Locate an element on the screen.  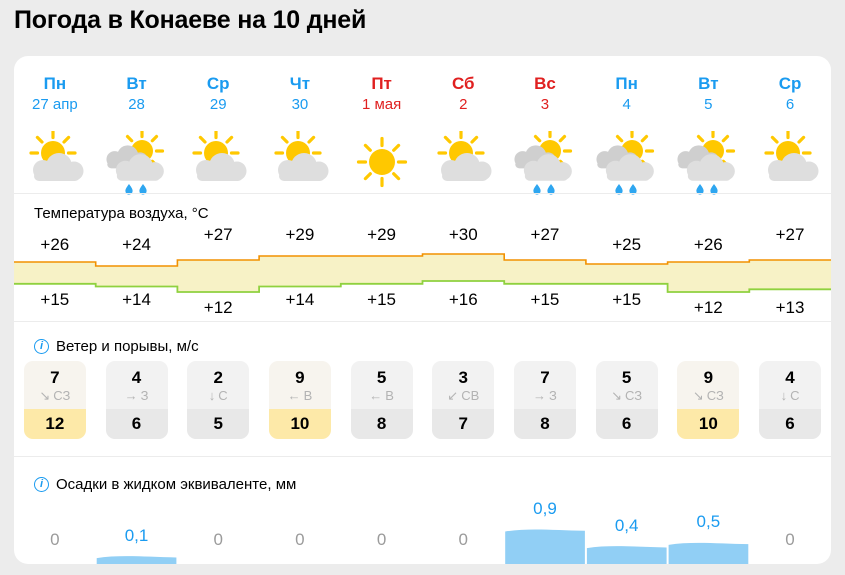
temp-max-cell-7: +25 is located at coordinates (627, 241).